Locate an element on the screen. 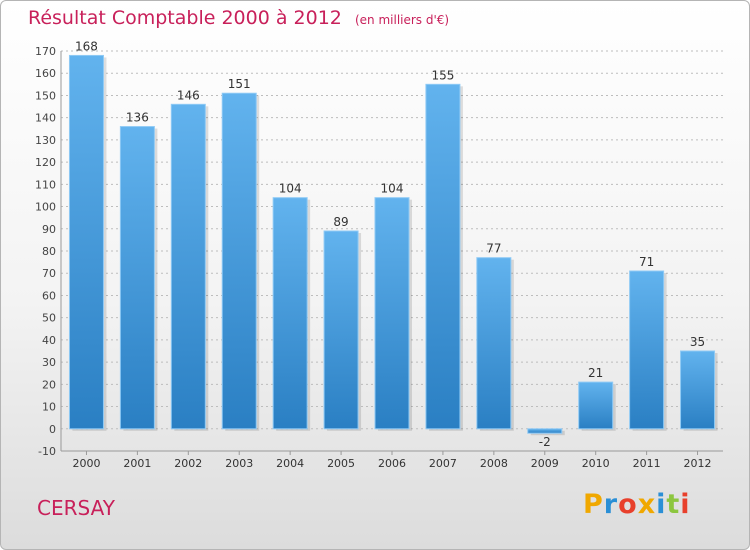 This screenshot has height=550, width=750. y-tick-label: -10 is located at coordinates (47, 451).